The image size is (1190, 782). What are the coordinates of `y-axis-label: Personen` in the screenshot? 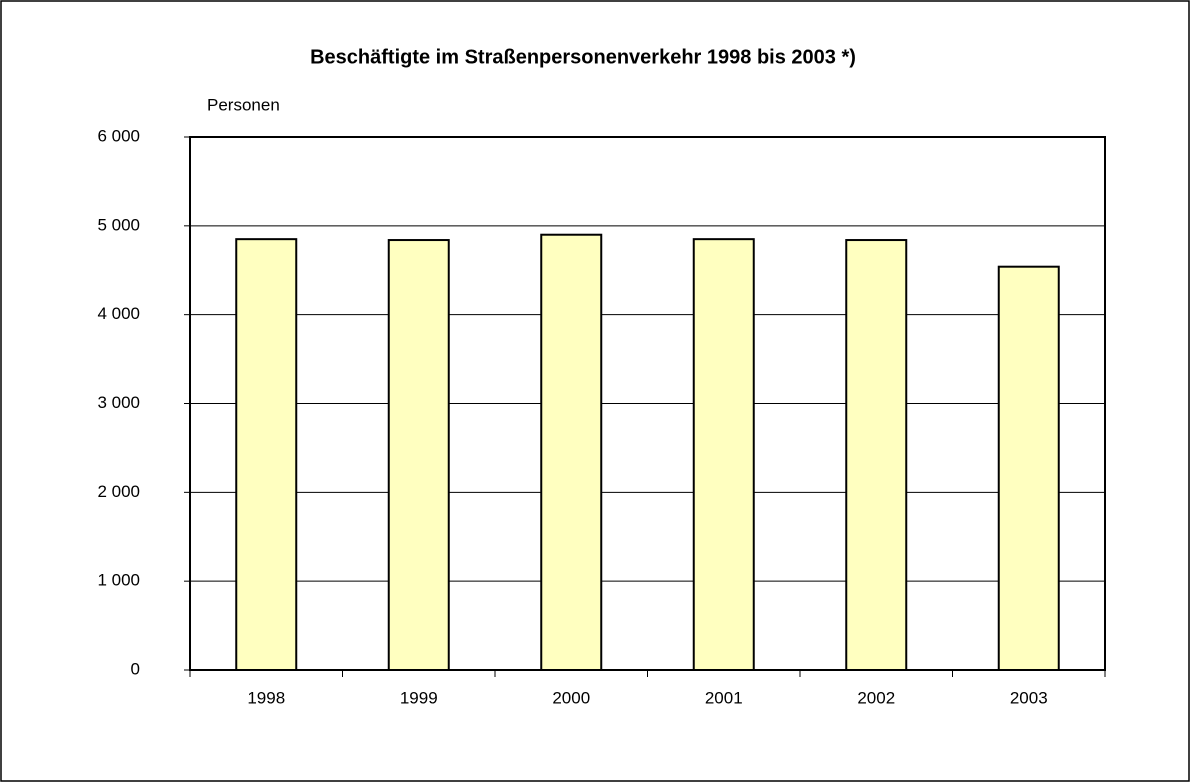 It's located at (243, 104).